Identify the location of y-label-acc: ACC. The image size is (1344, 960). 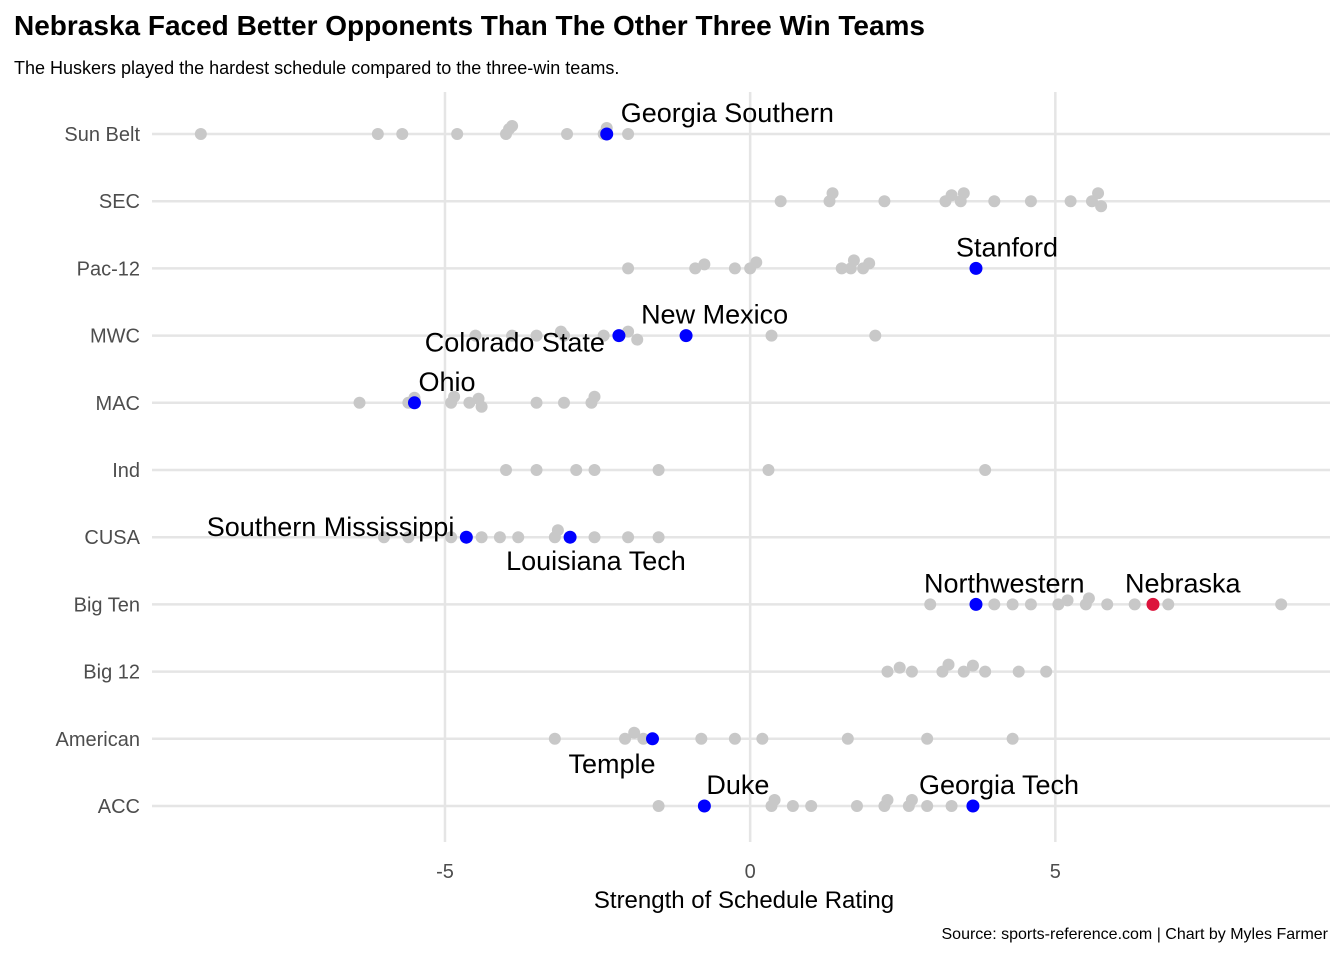
(119, 807).